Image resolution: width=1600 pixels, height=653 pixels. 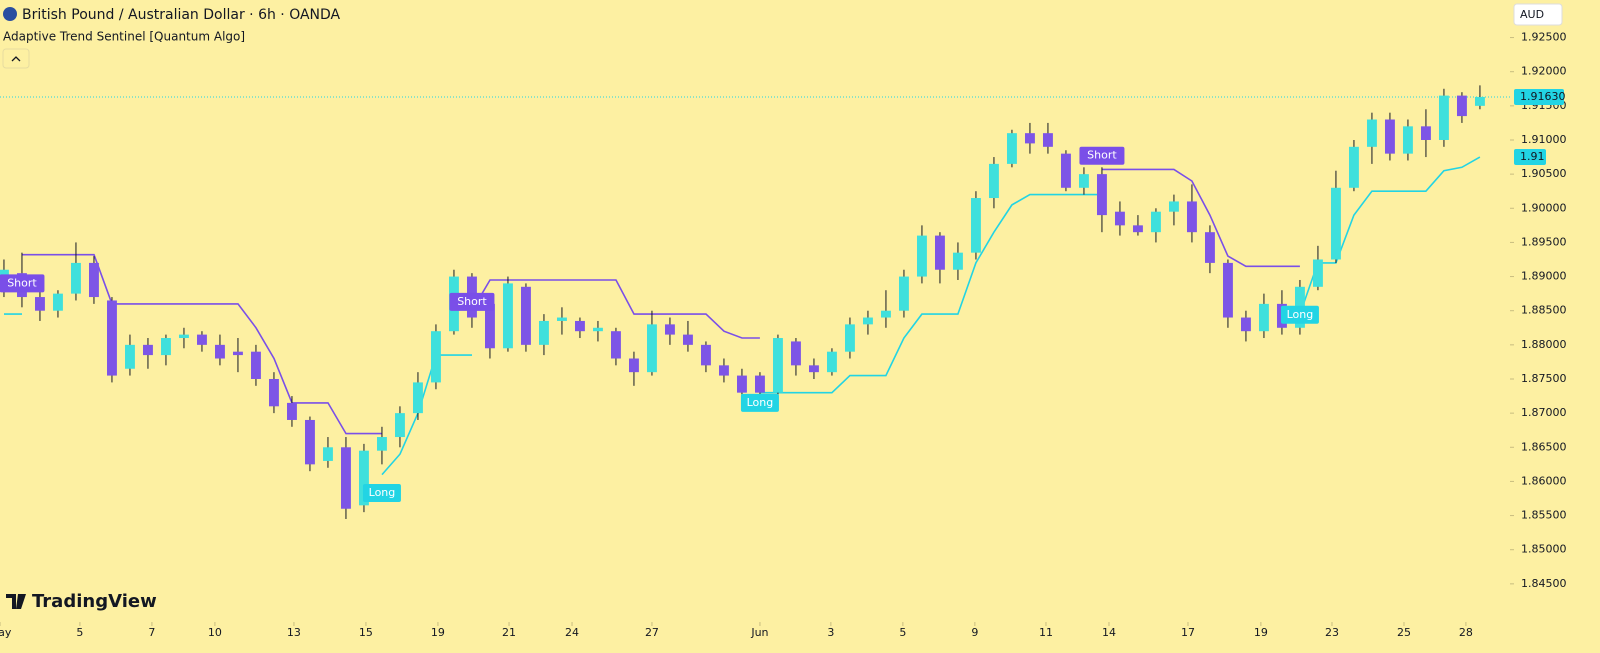 I want to click on price-tag-label: 1.91, so click(x=1532, y=156).